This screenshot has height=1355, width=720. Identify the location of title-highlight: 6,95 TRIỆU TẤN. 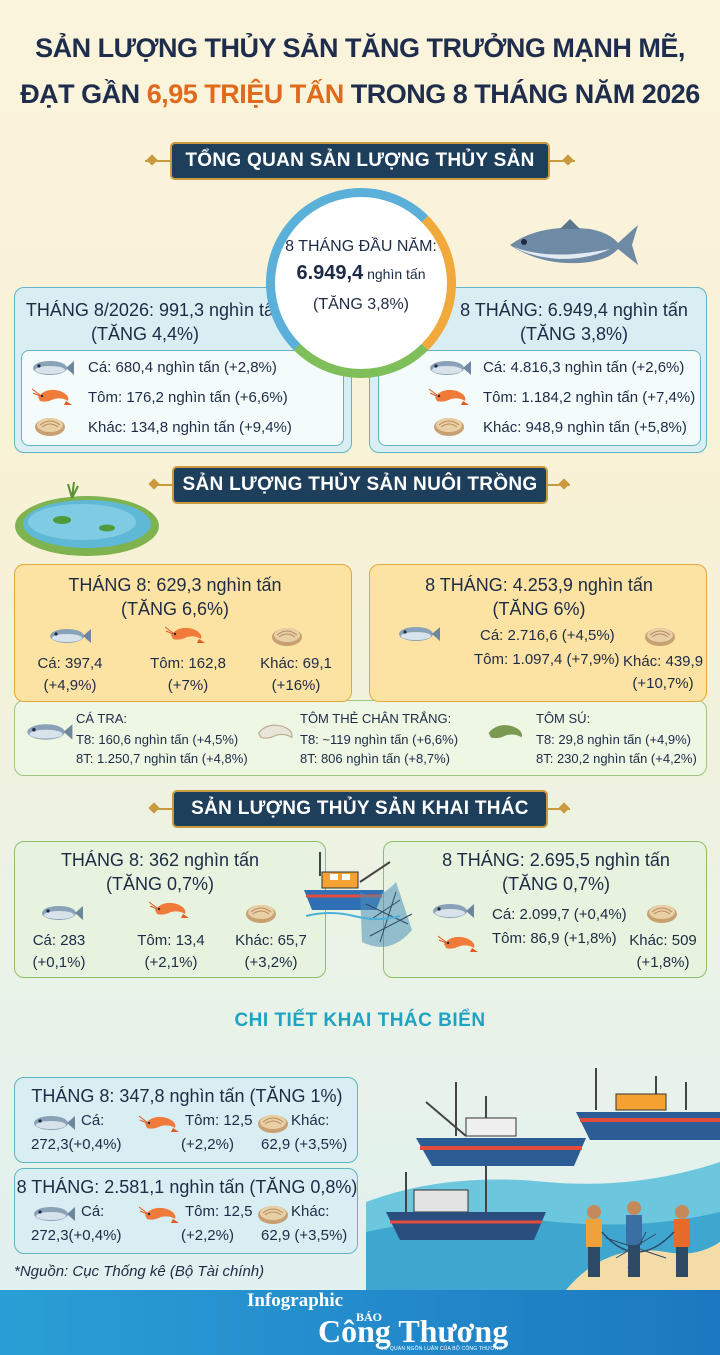
(245, 94).